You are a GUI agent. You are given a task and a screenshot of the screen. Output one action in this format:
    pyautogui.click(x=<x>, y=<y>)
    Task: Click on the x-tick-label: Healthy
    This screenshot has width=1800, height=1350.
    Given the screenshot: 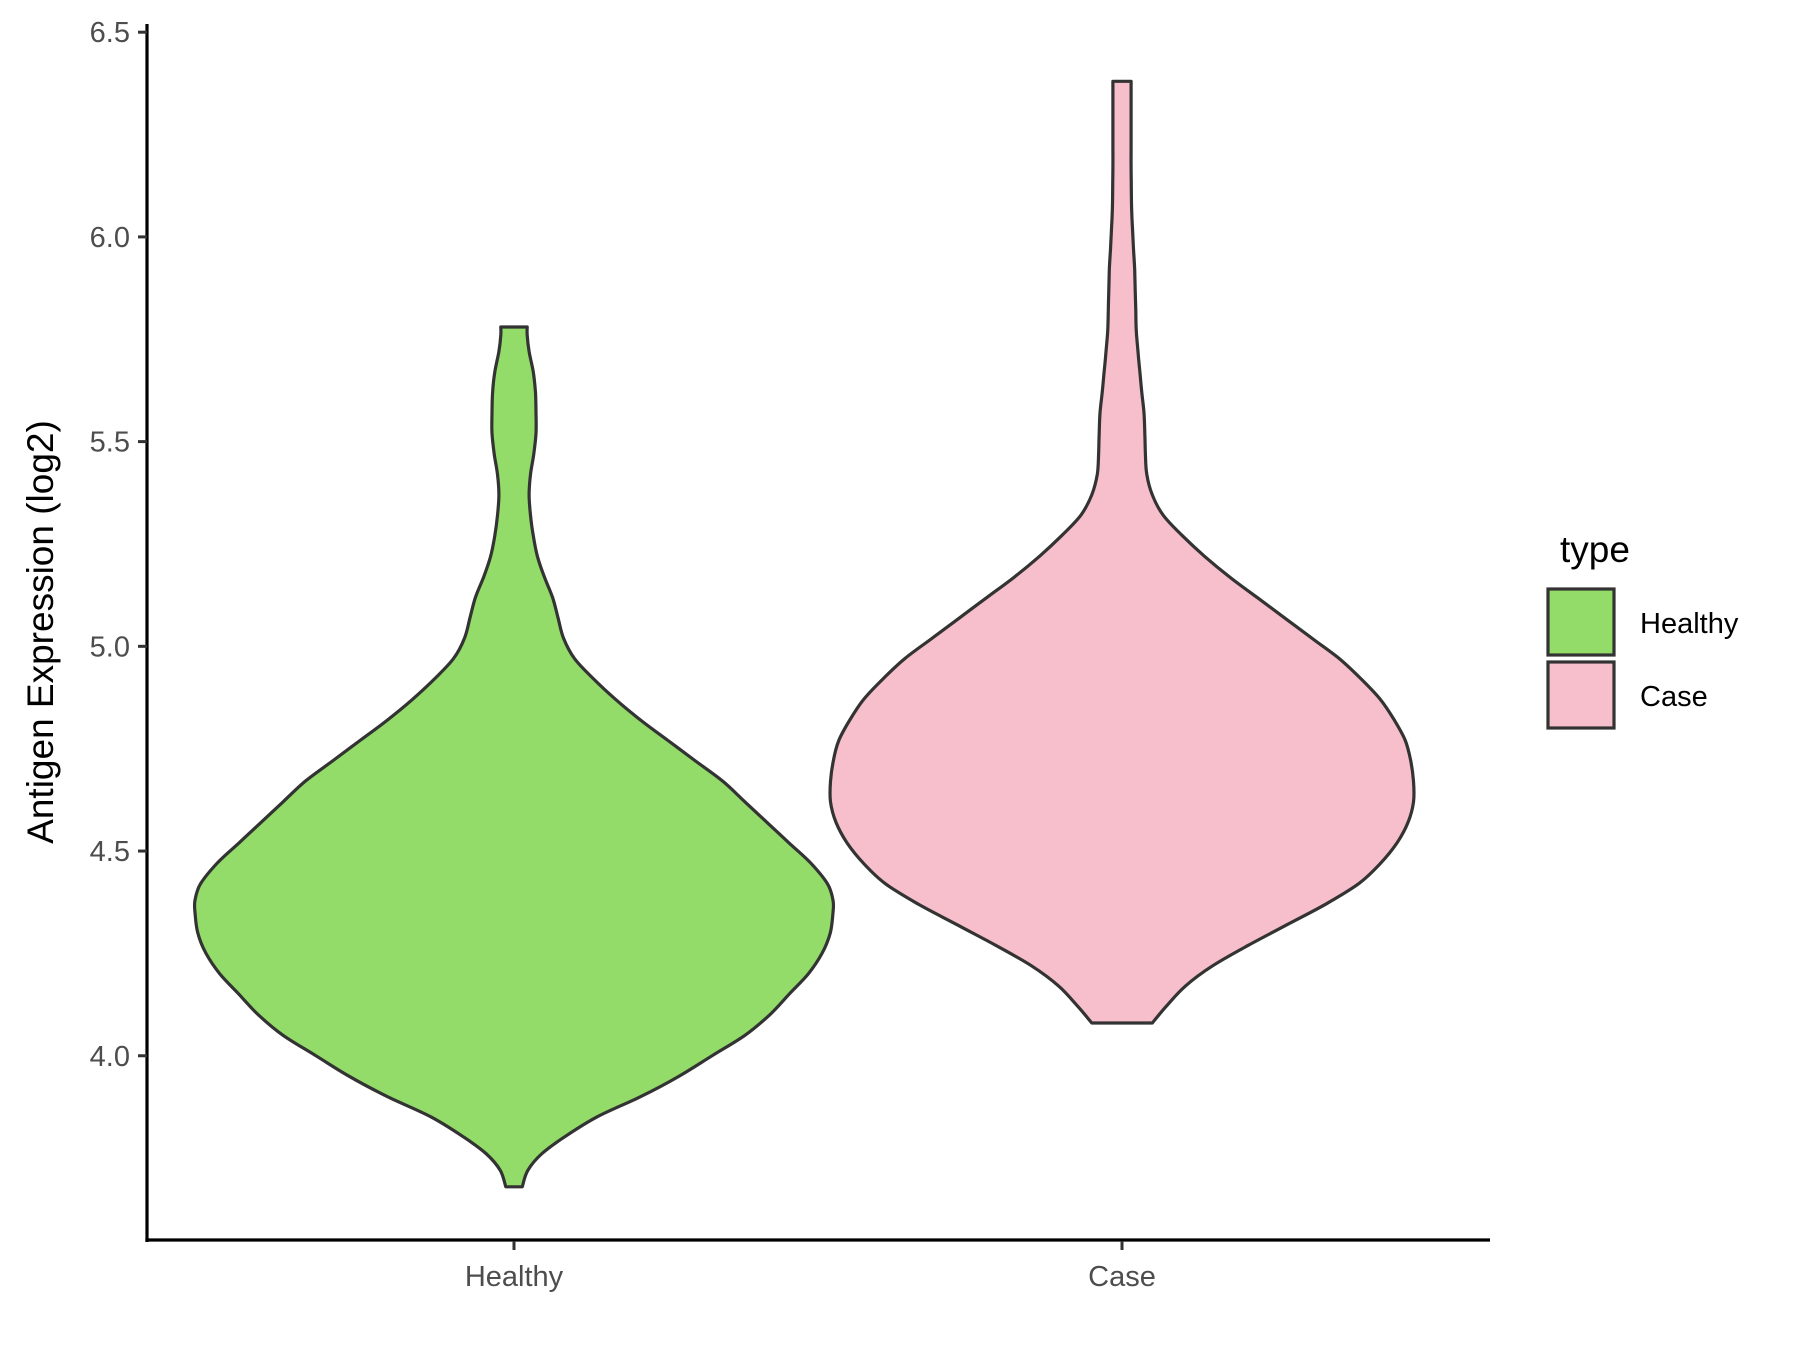 What is the action you would take?
    pyautogui.click(x=514, y=1277)
    